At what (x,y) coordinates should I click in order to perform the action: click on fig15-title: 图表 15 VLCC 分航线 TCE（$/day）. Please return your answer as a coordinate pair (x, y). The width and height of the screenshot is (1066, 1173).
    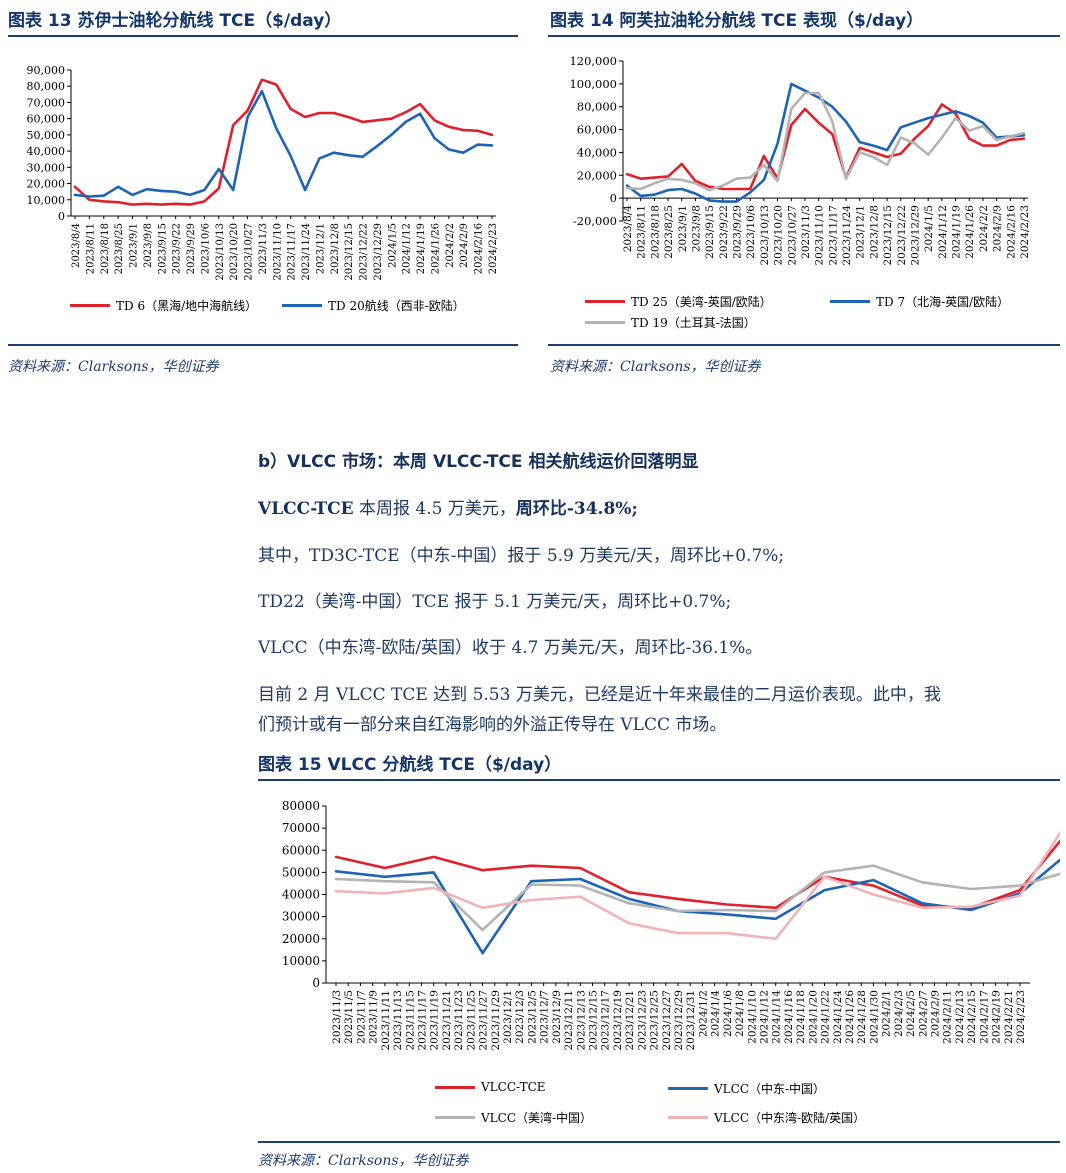
    Looking at the image, I should click on (410, 765).